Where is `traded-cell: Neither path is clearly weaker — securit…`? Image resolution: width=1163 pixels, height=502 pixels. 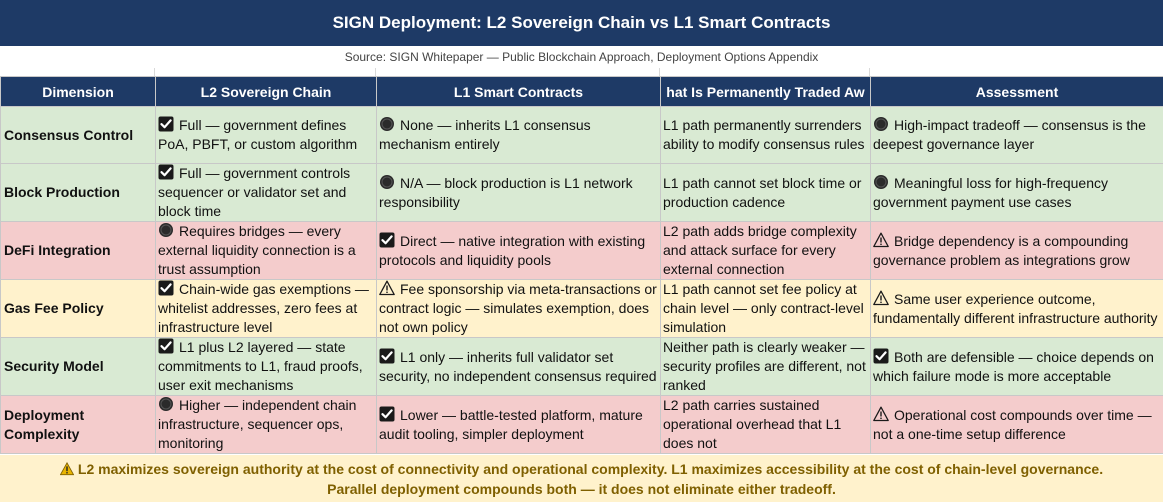 traded-cell: Neither path is clearly weaker — securit… is located at coordinates (765, 366).